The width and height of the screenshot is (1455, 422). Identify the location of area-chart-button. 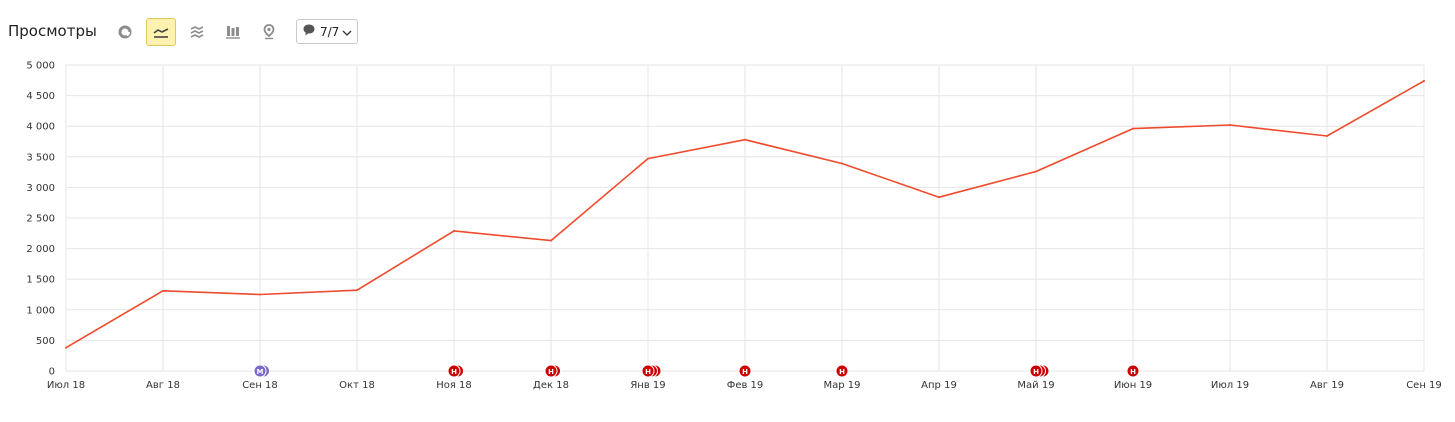
(197, 32).